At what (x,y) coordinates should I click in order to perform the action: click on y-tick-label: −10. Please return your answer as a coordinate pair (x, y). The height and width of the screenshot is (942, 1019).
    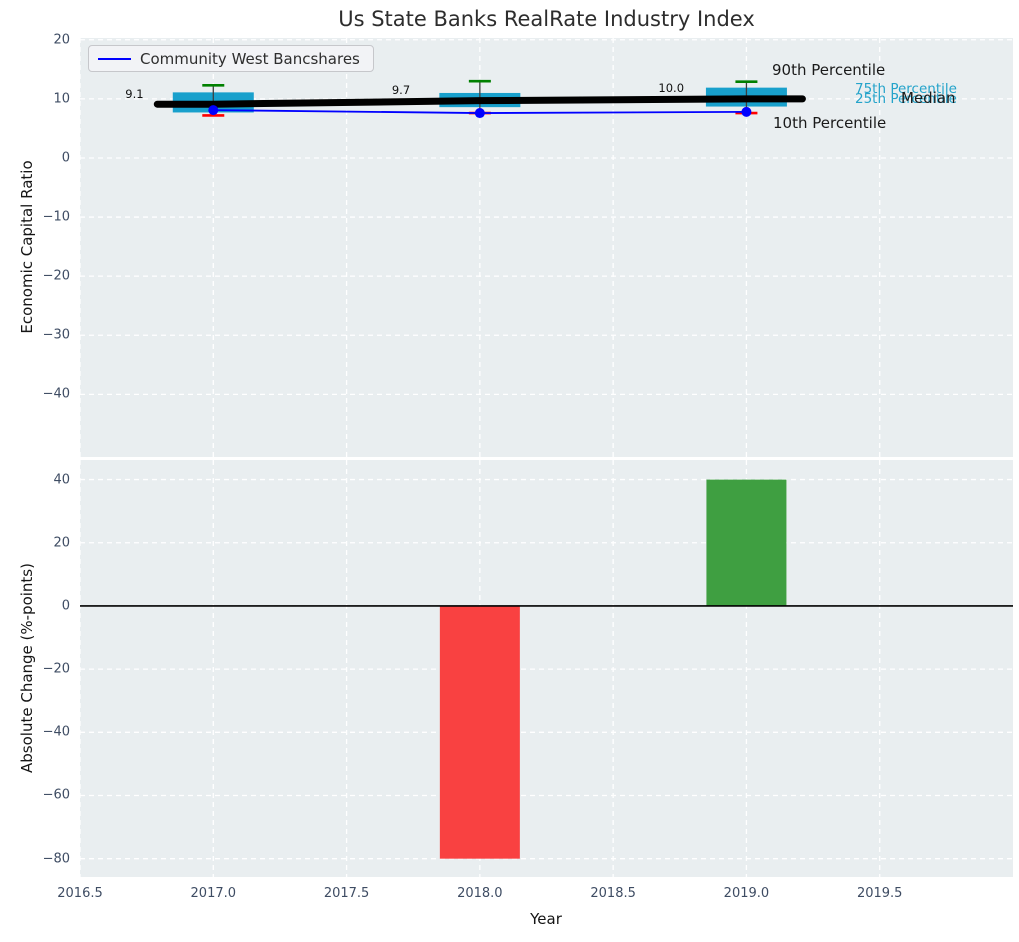
    Looking at the image, I should click on (56, 217).